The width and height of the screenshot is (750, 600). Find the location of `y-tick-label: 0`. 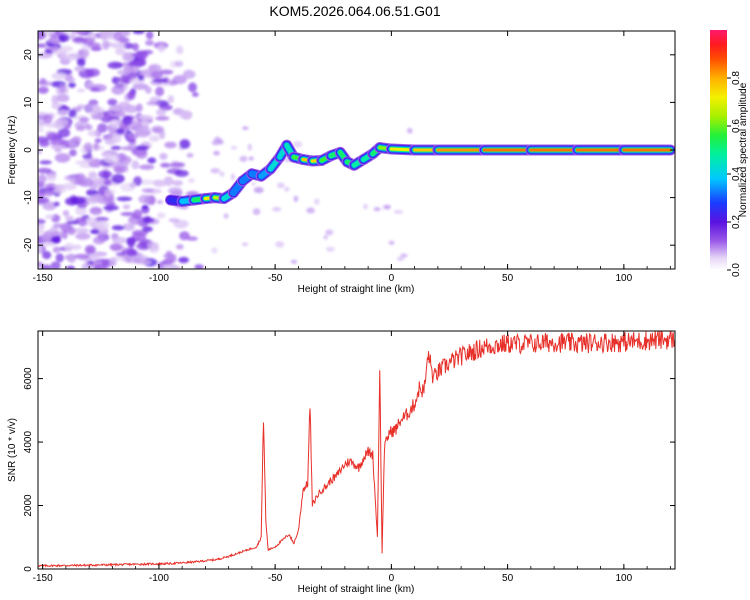

y-tick-label: 0 is located at coordinates (28, 150).